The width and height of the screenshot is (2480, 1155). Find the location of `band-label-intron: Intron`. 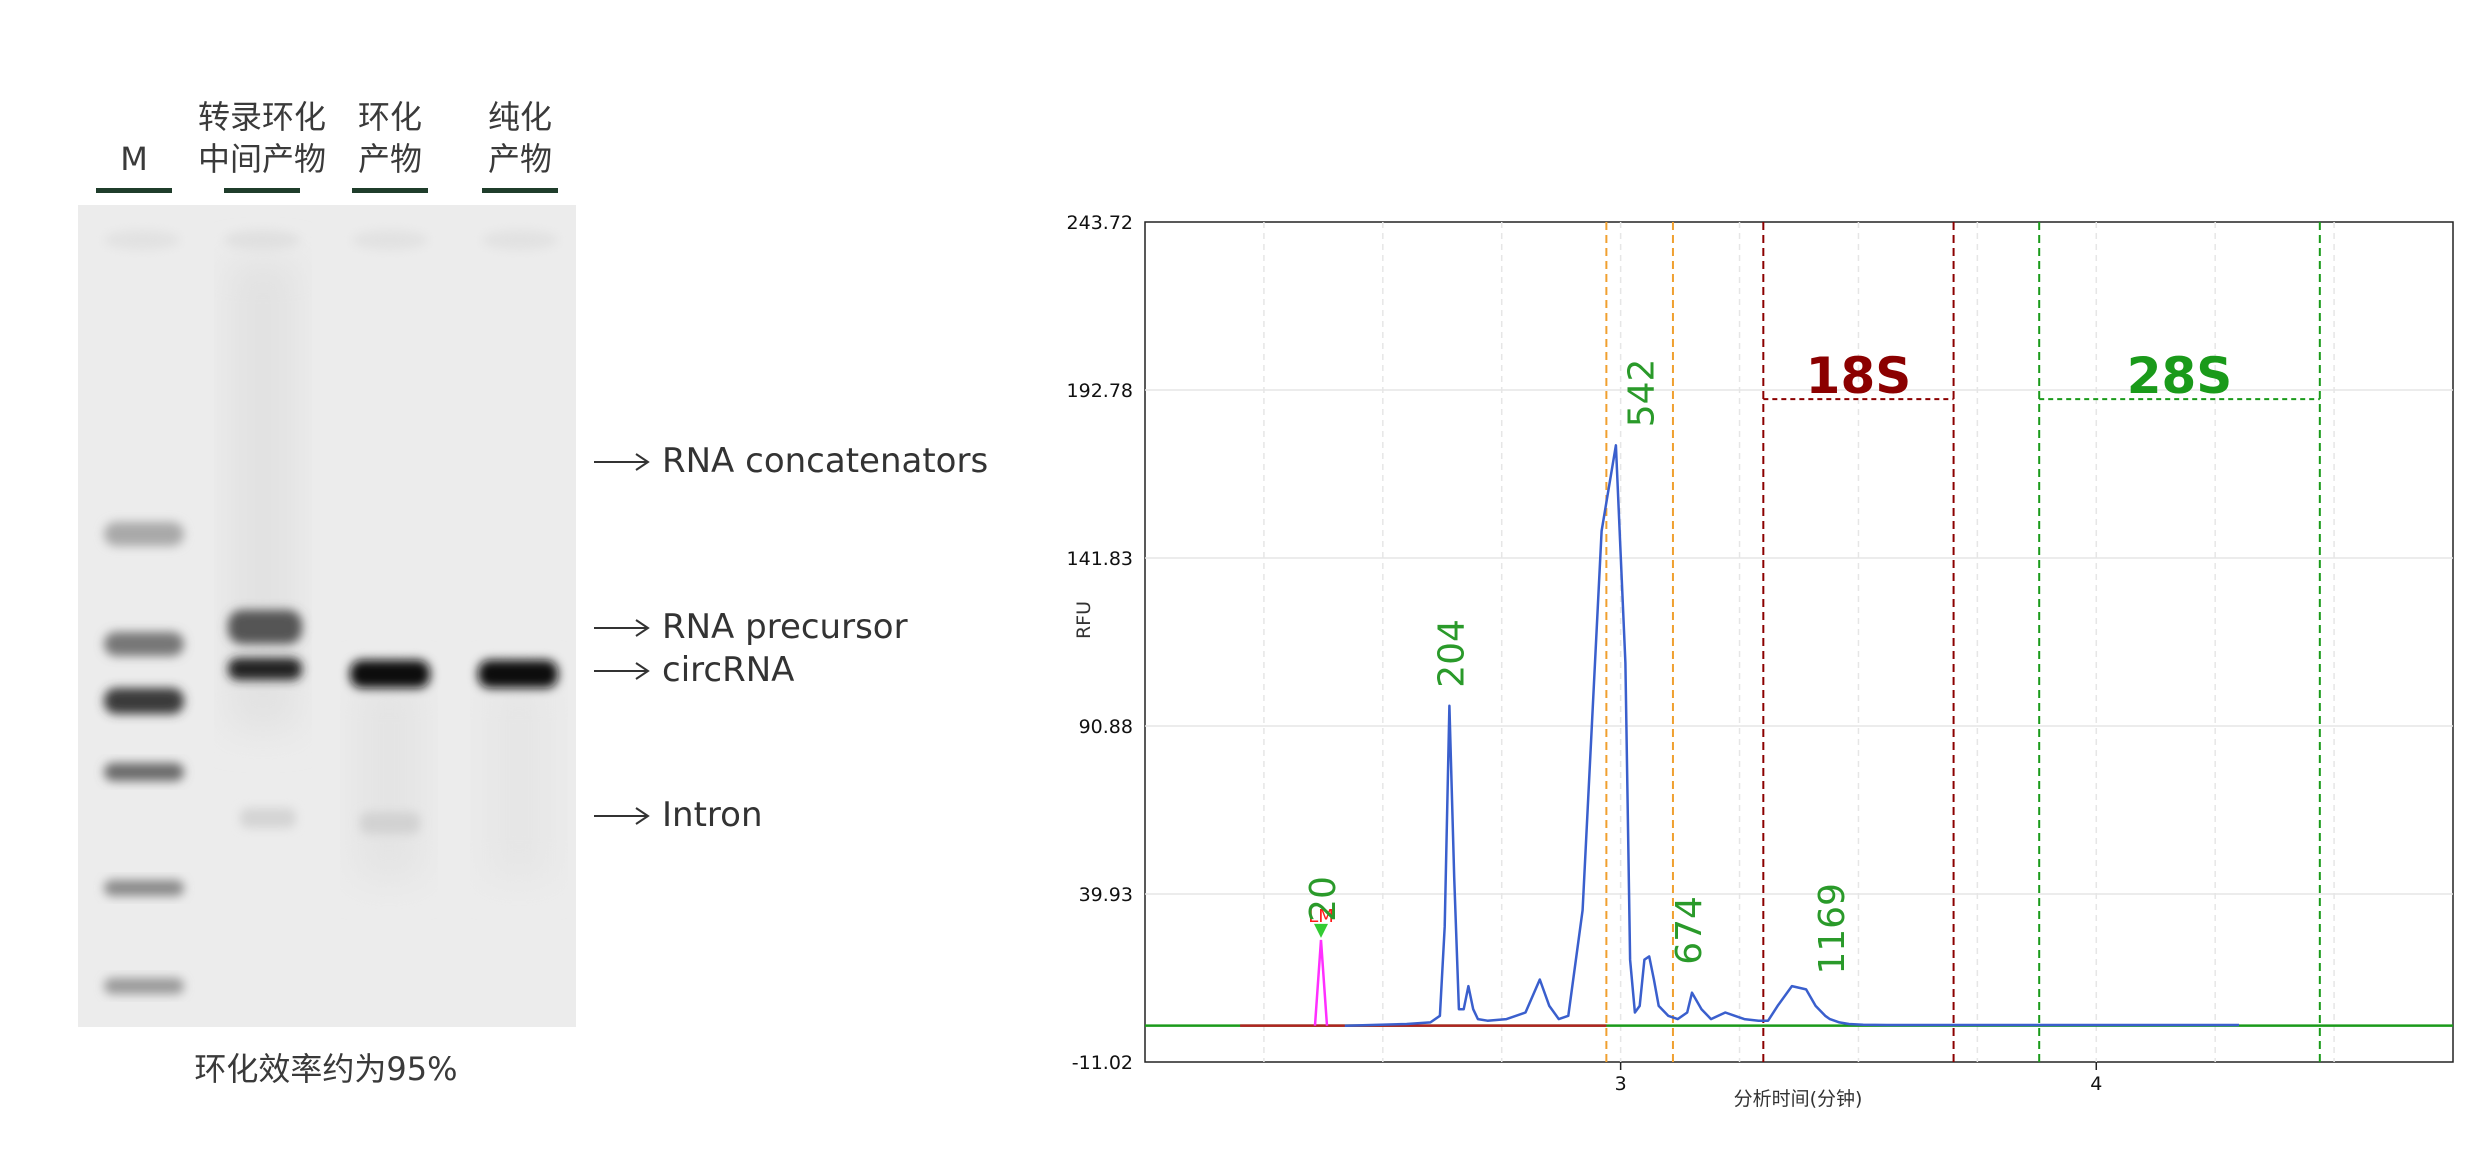

band-label-intron: Intron is located at coordinates (712, 815).